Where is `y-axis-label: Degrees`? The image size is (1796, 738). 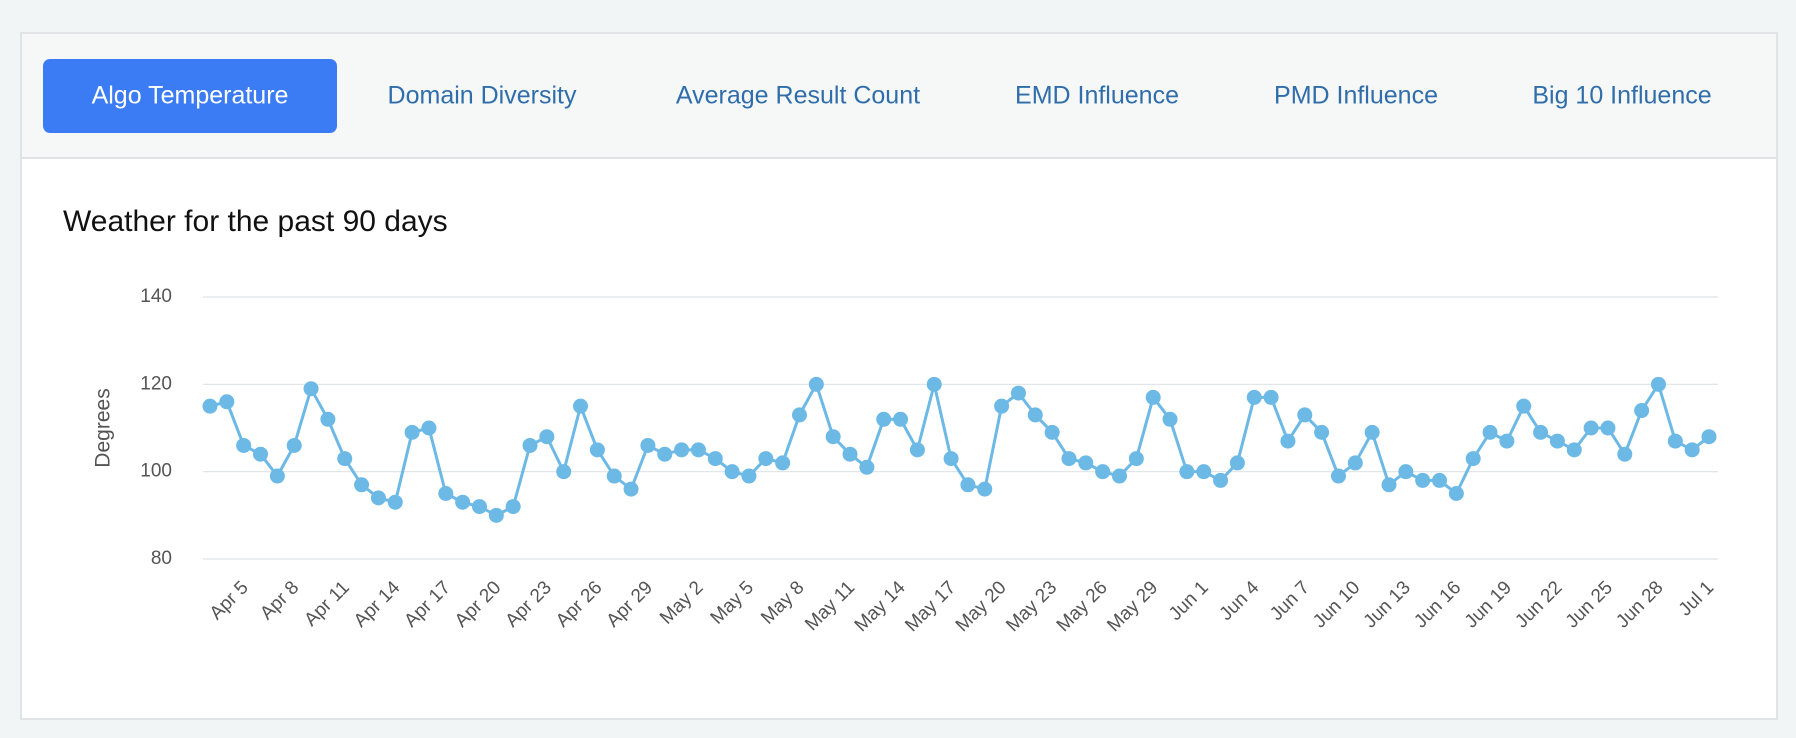
y-axis-label: Degrees is located at coordinates (103, 427).